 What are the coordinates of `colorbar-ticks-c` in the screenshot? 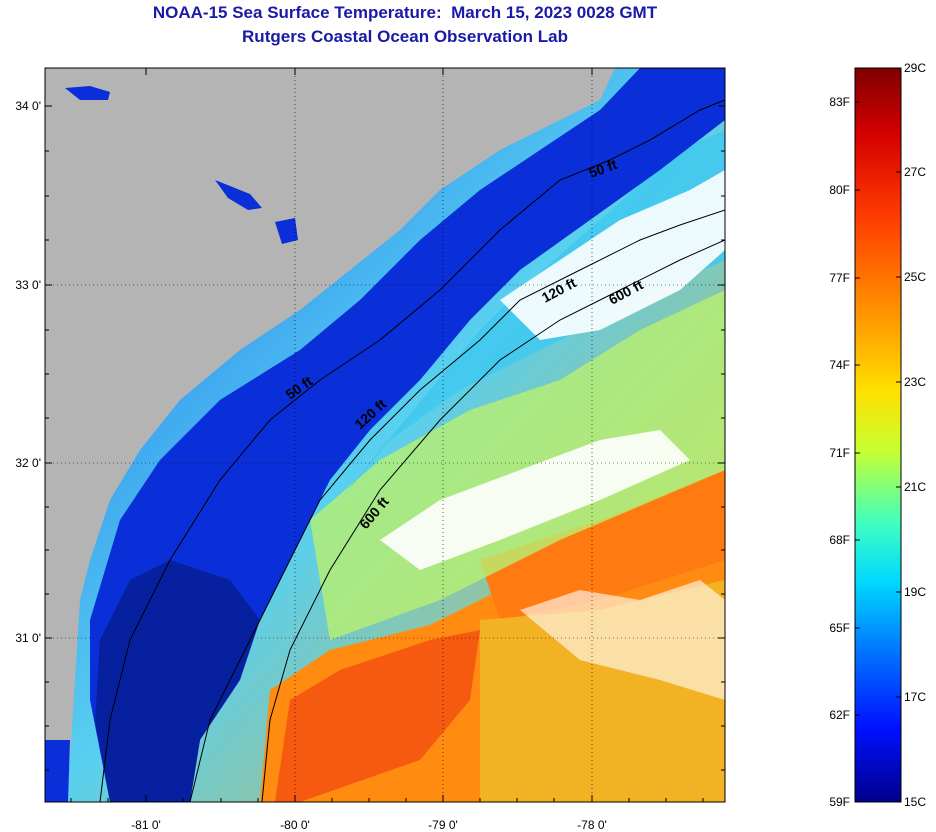 It's located at (898, 434).